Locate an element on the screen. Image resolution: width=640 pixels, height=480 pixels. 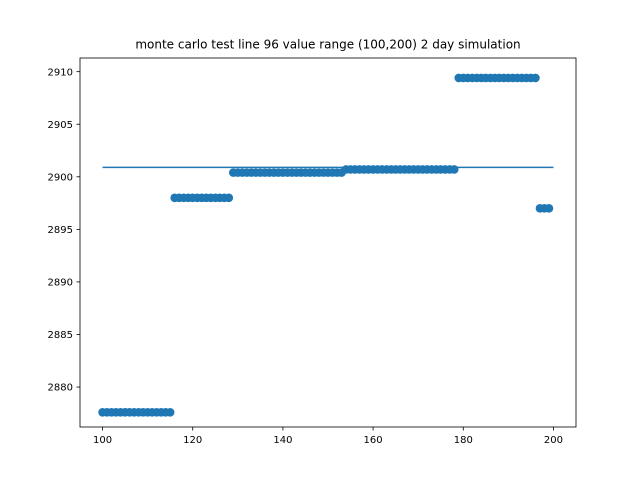
y-tick-label: 2895 is located at coordinates (60, 230).